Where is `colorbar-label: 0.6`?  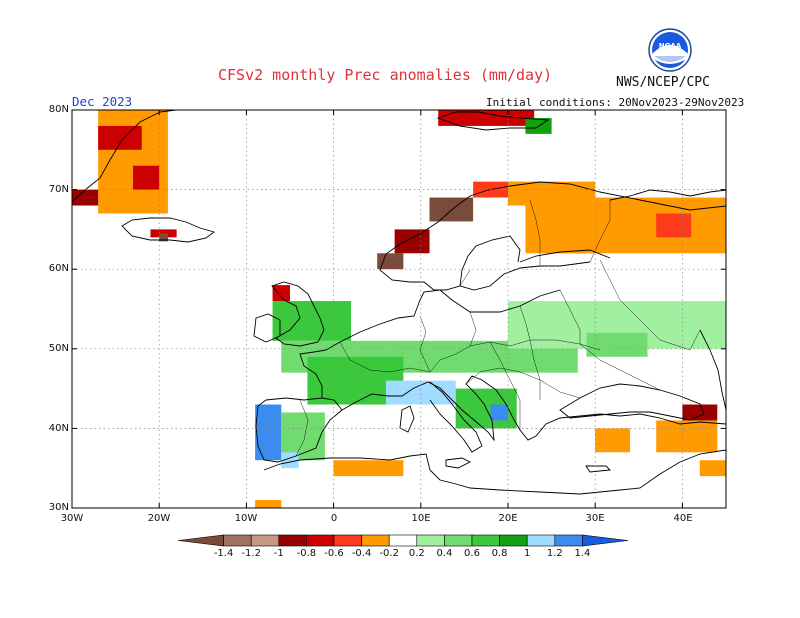 colorbar-label: 0.6 is located at coordinates (472, 553).